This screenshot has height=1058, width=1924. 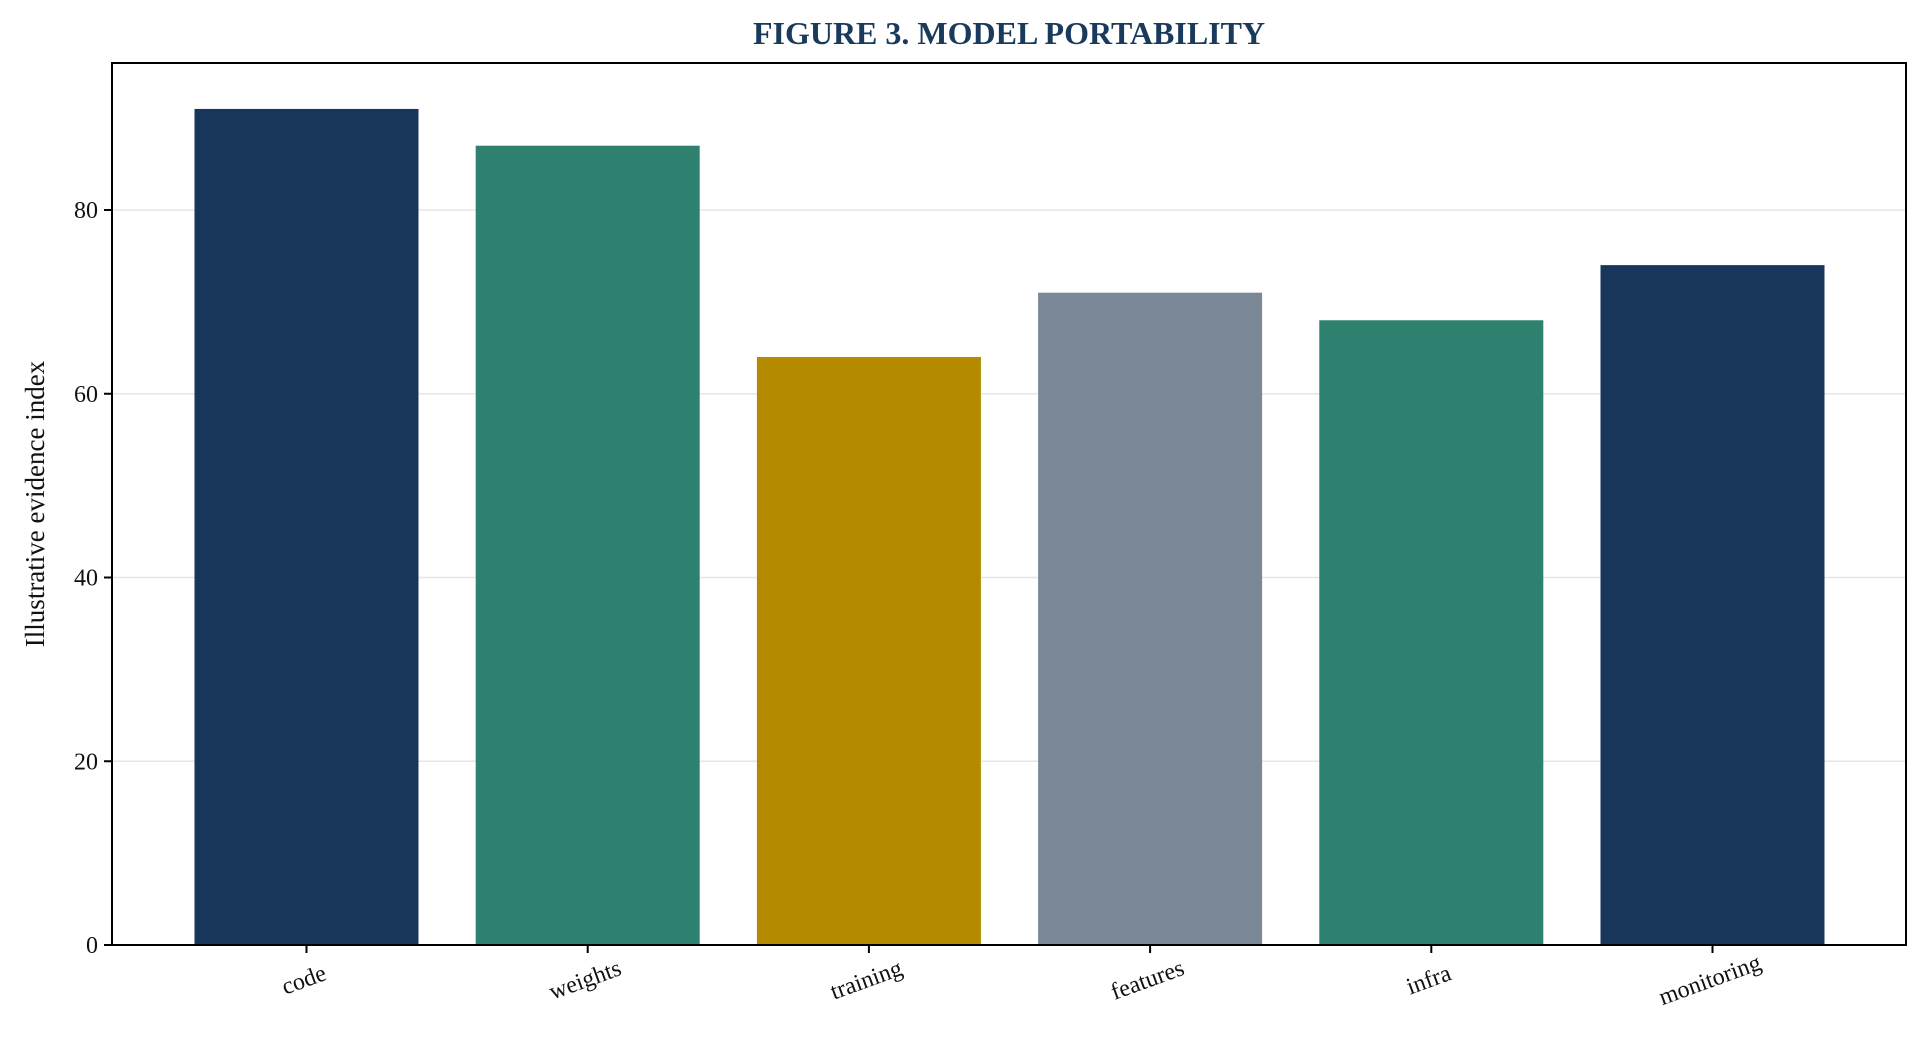 I want to click on x-tick-label: features, so click(x=1148, y=980).